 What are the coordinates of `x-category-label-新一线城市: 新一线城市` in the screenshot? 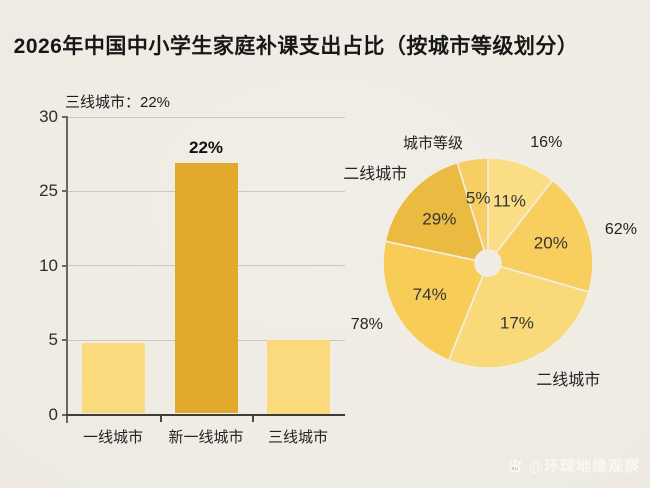 It's located at (206, 437).